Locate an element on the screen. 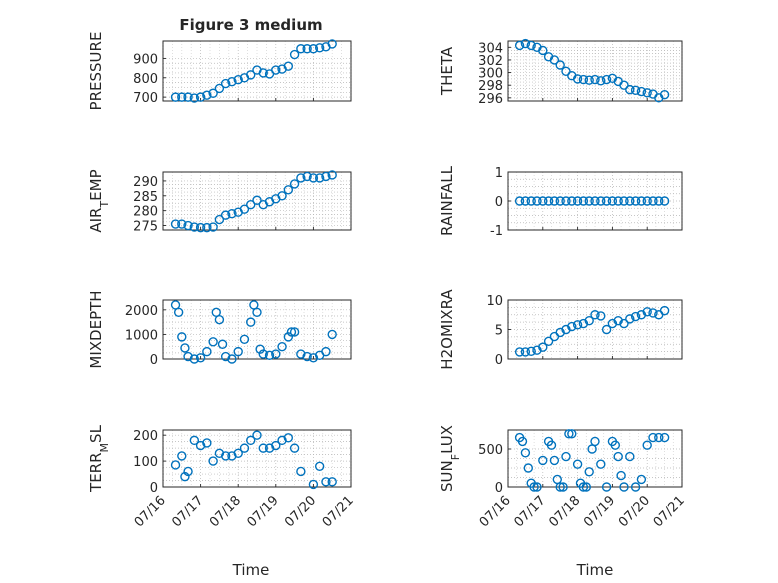  y-tick-label: 290 is located at coordinates (145, 182).